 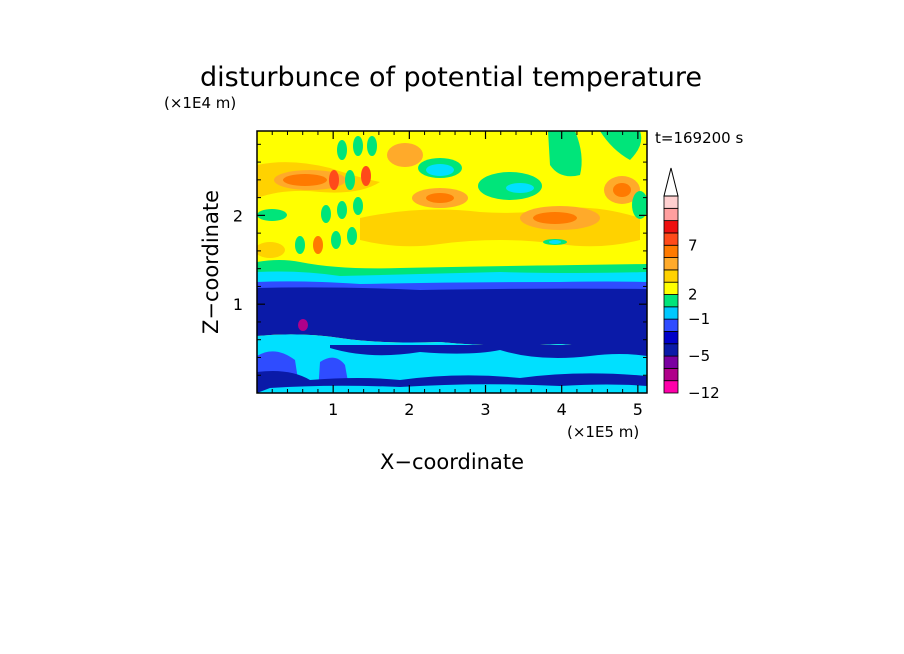 What do you see at coordinates (451, 77) in the screenshot?
I see `chart-title: disturbunce of potential temperature` at bounding box center [451, 77].